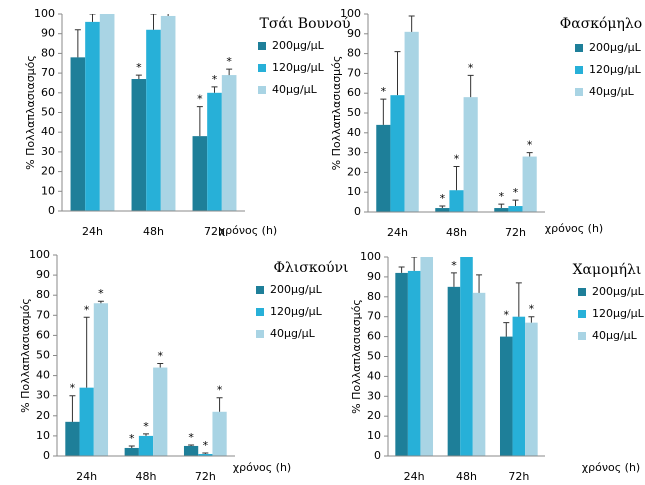 The height and width of the screenshot is (485, 645). I want to click on chart-title: Φλισκούνι, so click(310, 268).